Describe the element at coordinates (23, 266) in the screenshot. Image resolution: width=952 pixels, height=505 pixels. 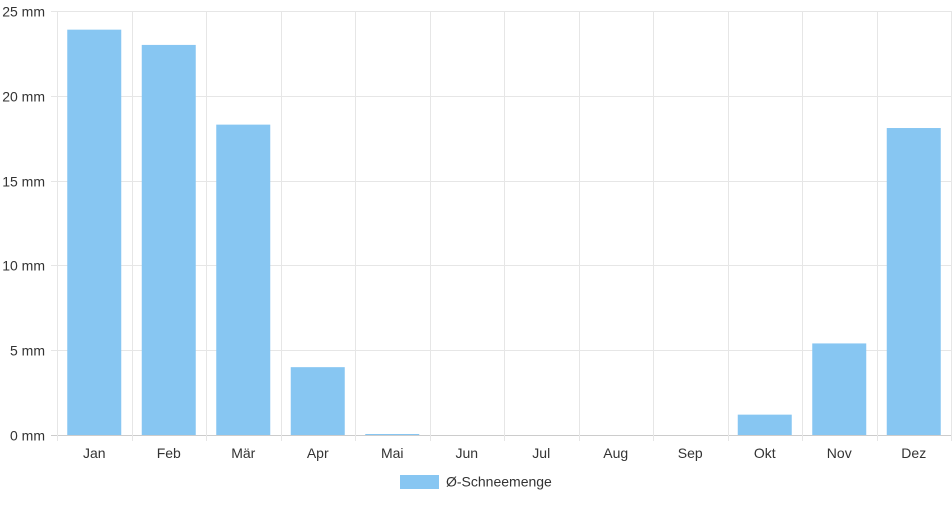
I see `y-tick-label: 10 mm` at that location.